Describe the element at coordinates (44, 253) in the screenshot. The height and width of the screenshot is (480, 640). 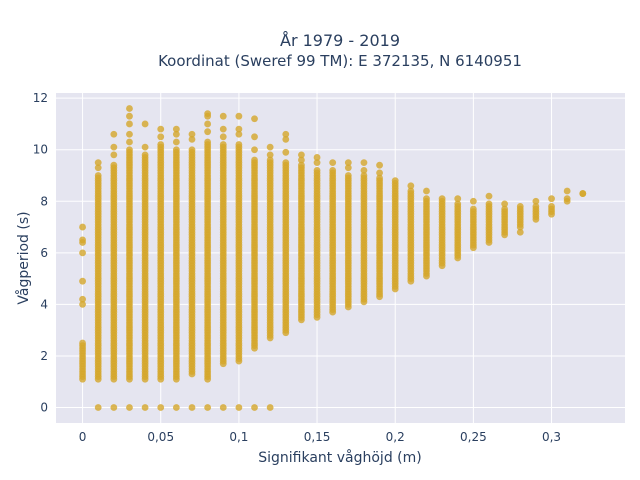
I see `y-tick-label: 6` at that location.